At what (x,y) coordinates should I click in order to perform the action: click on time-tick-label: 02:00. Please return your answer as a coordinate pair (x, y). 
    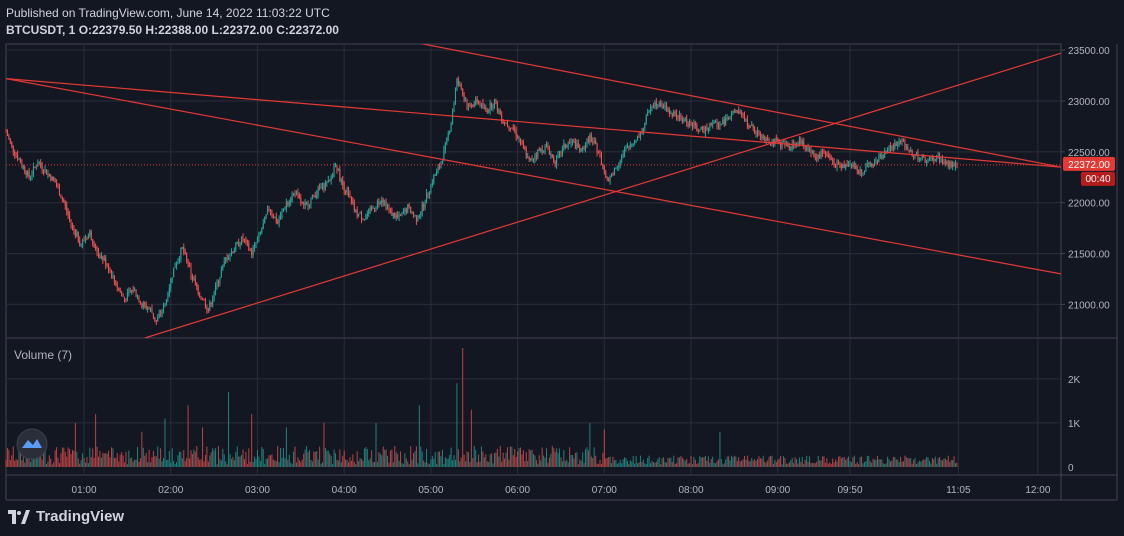
    Looking at the image, I should click on (170, 490).